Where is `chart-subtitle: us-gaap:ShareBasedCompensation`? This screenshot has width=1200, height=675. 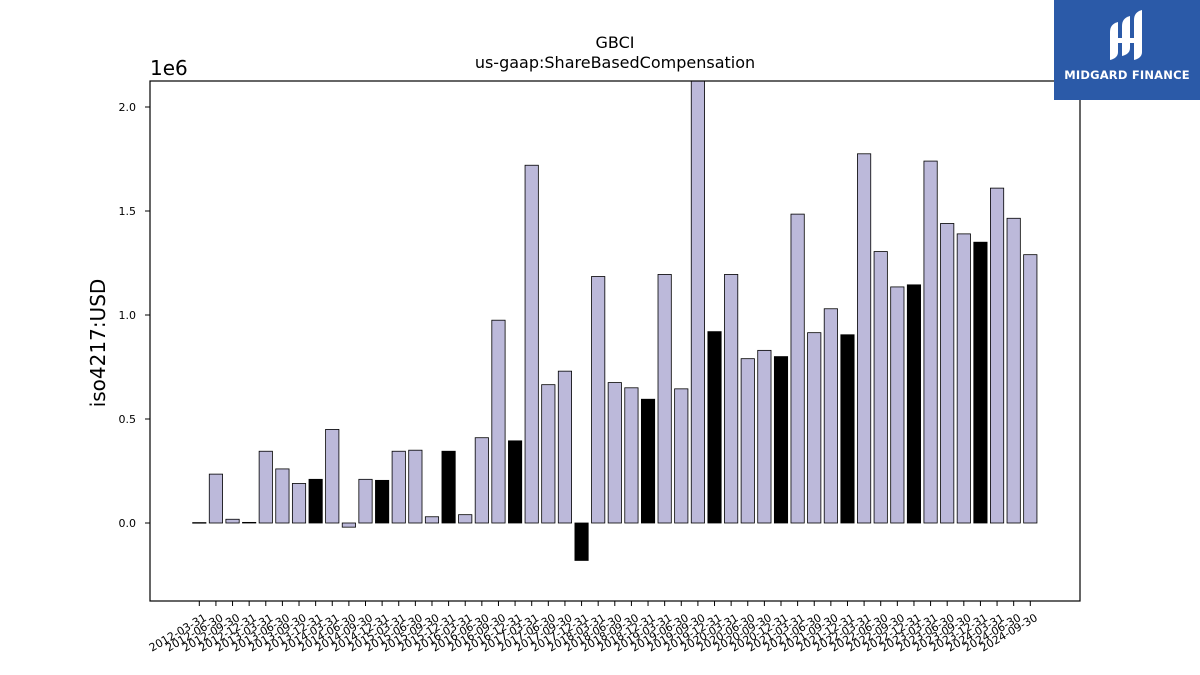
chart-subtitle: us-gaap:ShareBasedCompensation is located at coordinates (615, 62).